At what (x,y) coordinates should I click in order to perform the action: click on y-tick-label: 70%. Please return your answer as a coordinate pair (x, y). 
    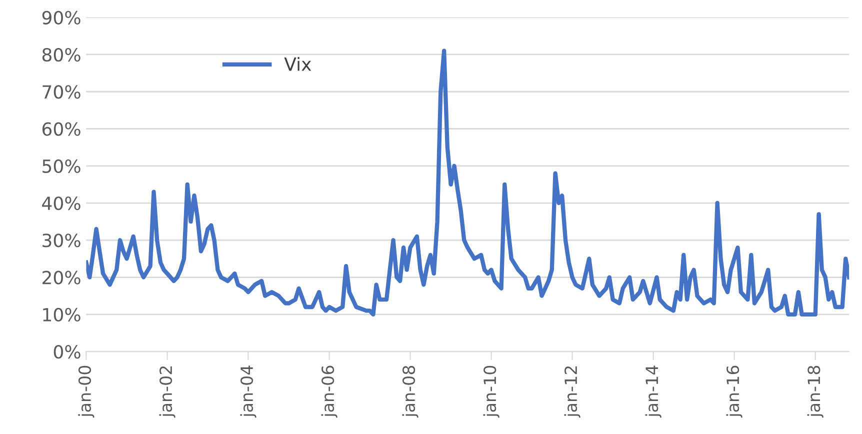
    Looking at the image, I should click on (61, 92).